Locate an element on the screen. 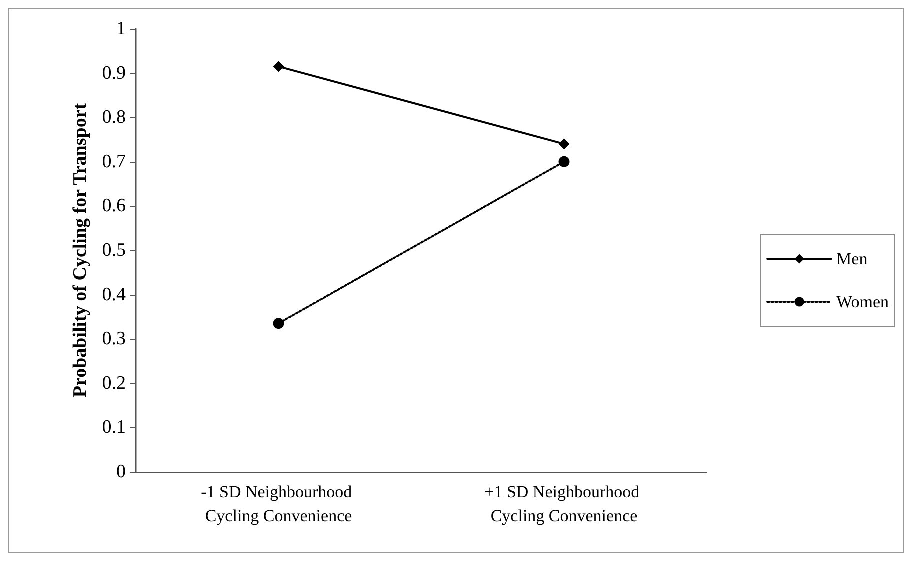 The width and height of the screenshot is (914, 563). y-tick-label: 0 is located at coordinates (121, 472).